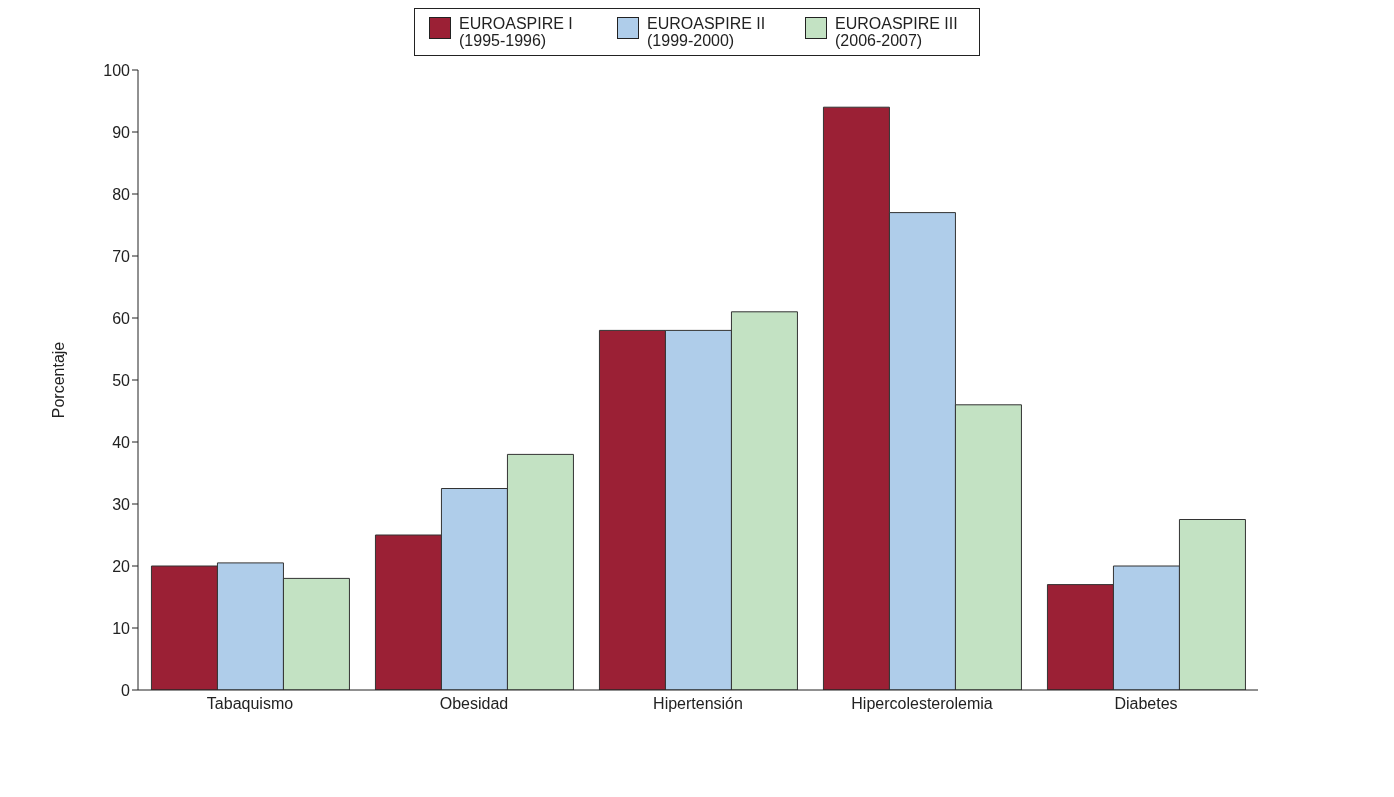  I want to click on y-tick-label: 50, so click(121, 380).